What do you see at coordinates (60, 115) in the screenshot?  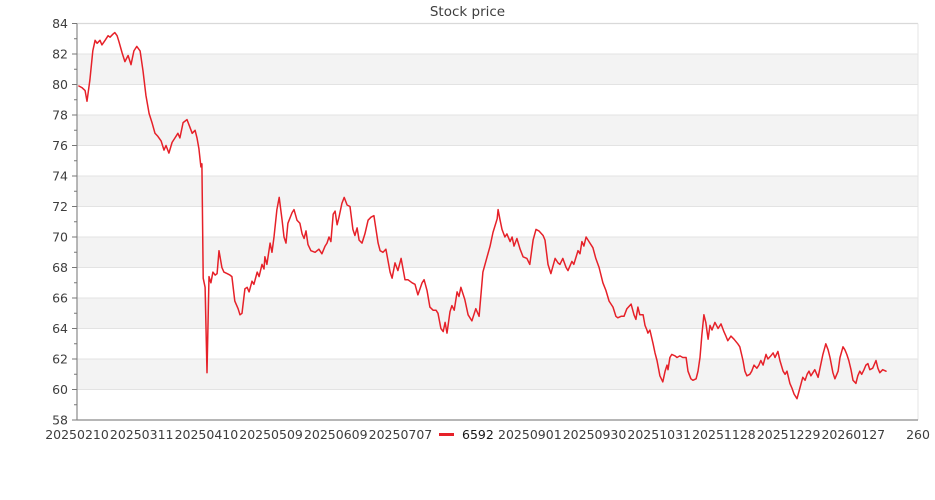 I see `y-tick-label: 78` at bounding box center [60, 115].